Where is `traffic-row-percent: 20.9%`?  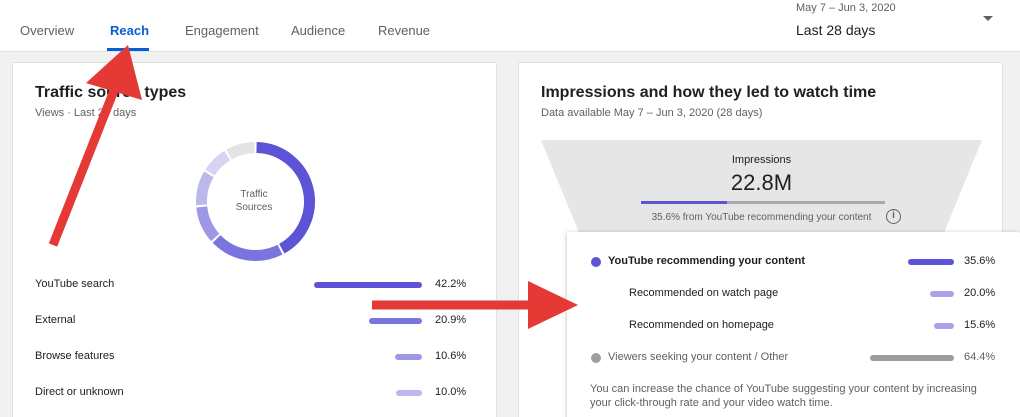
traffic-row-percent: 20.9% is located at coordinates (451, 320).